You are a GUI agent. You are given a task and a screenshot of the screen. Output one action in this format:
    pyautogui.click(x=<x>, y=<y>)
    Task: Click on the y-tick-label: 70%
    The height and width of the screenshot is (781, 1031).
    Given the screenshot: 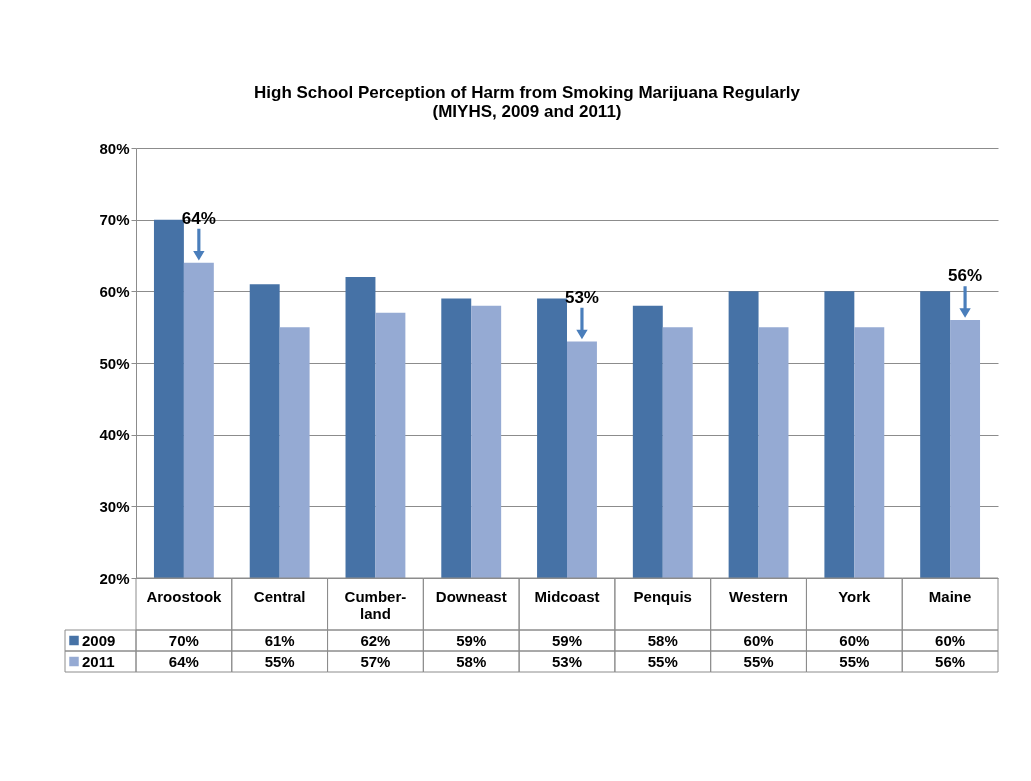 What is the action you would take?
    pyautogui.click(x=114, y=220)
    